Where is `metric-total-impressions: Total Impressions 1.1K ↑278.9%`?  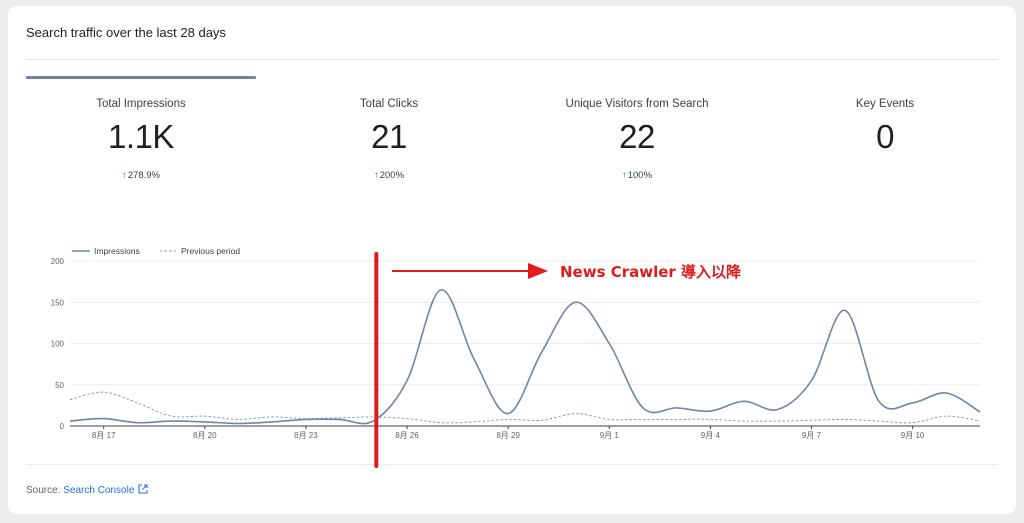
metric-total-impressions: Total Impressions 1.1K ↑278.9% is located at coordinates (141, 139).